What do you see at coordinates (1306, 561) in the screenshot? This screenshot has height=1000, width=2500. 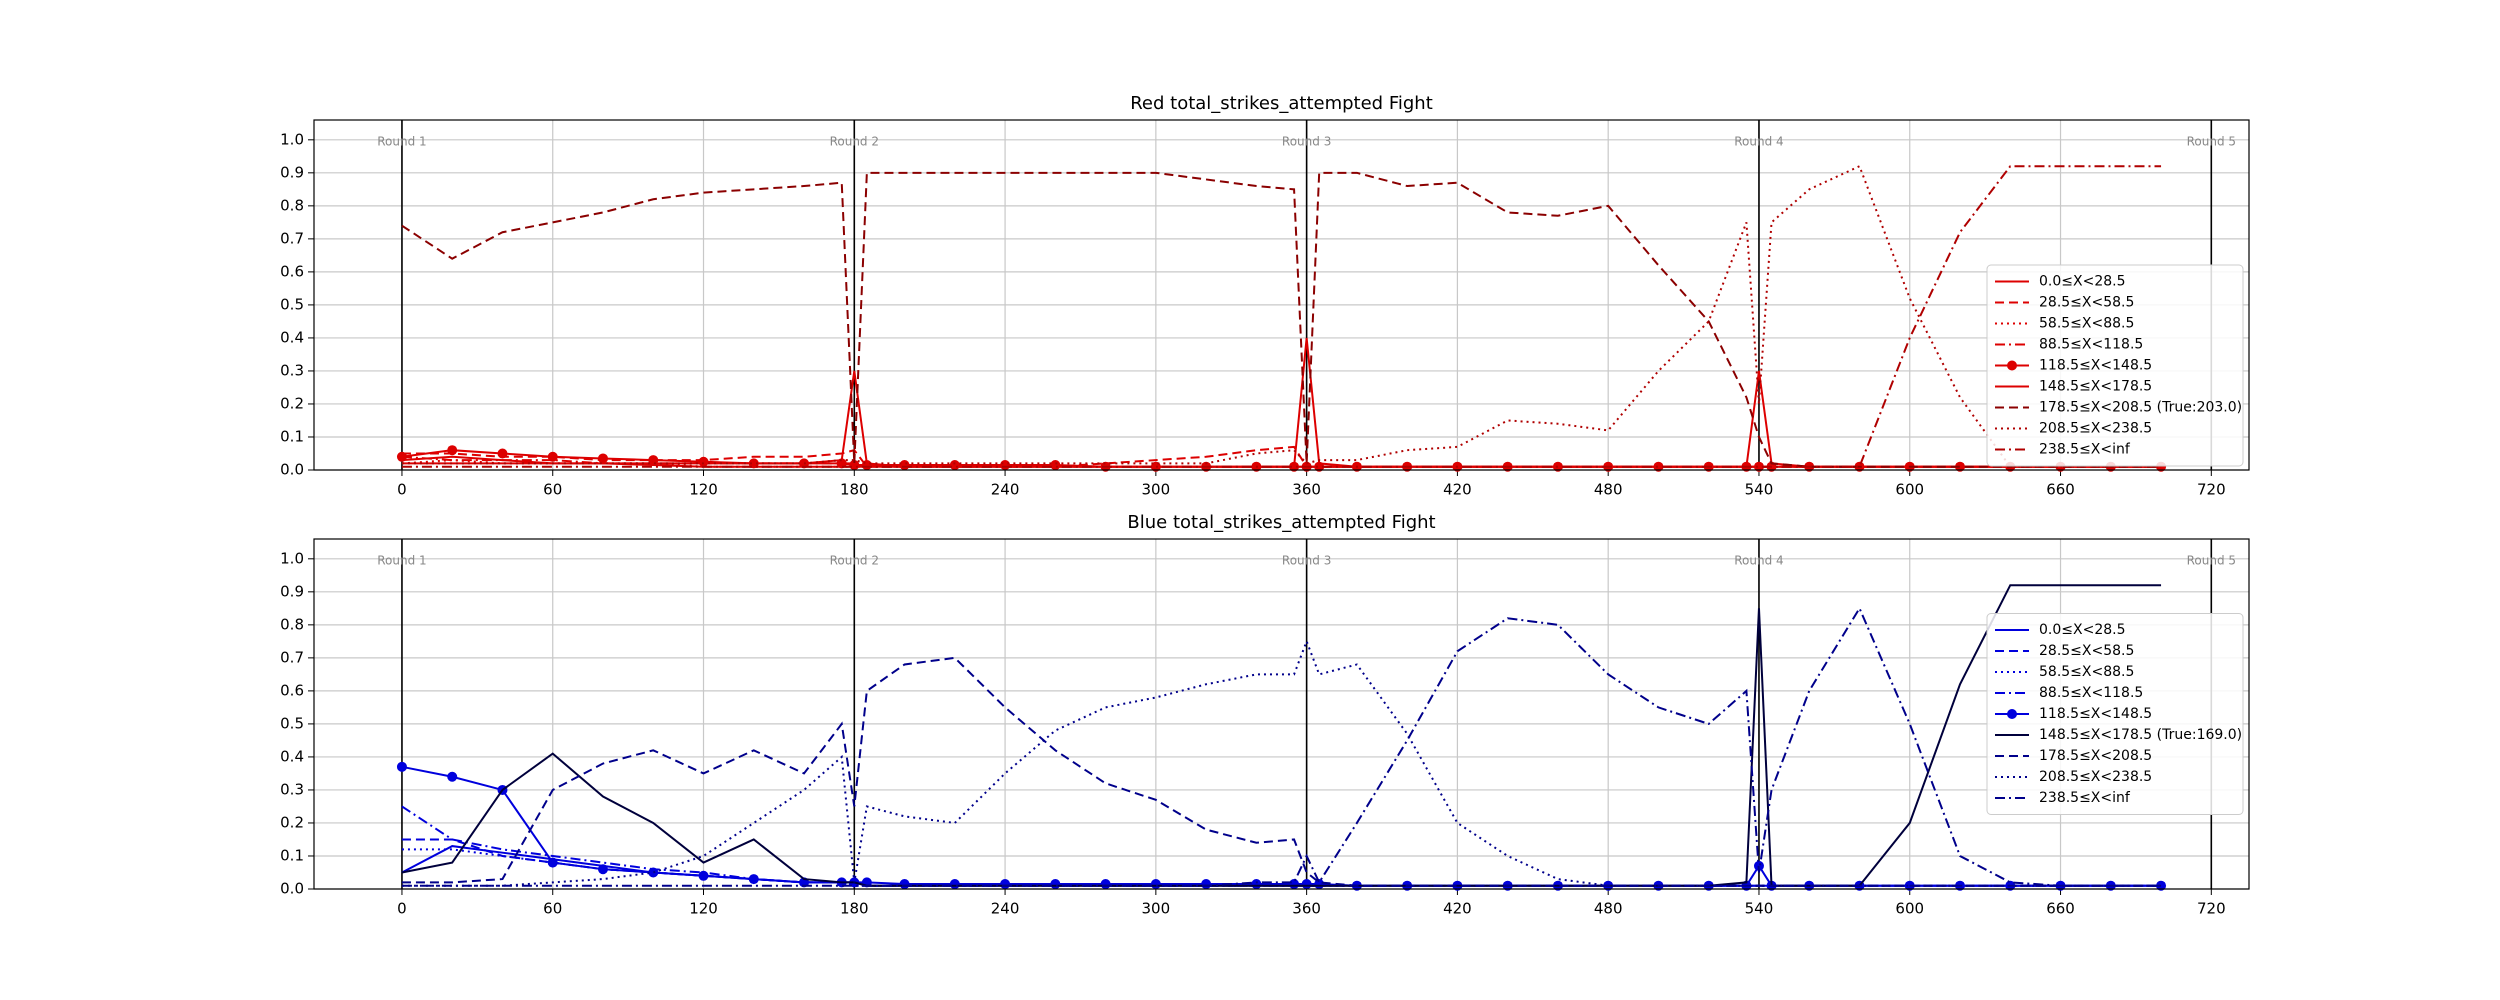 I see `round-label: Round 3` at bounding box center [1306, 561].